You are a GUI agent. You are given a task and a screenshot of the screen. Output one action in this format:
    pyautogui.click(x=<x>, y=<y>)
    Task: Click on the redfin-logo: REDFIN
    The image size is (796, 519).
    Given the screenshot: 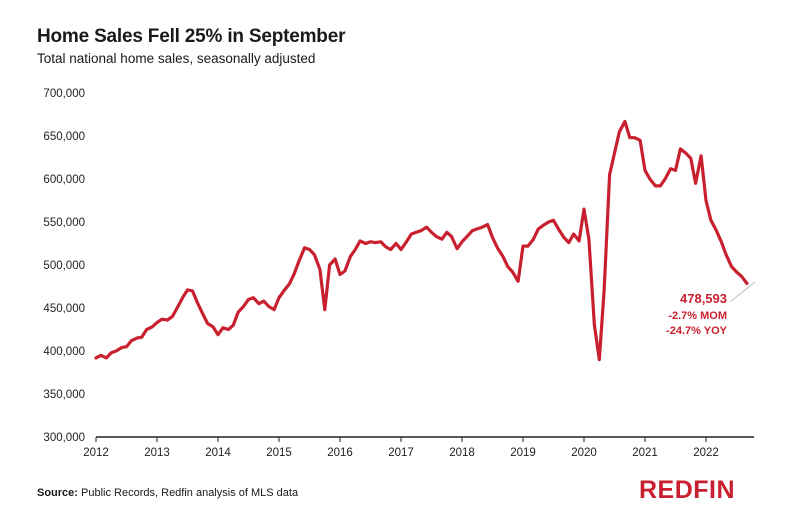 What is the action you would take?
    pyautogui.click(x=687, y=490)
    